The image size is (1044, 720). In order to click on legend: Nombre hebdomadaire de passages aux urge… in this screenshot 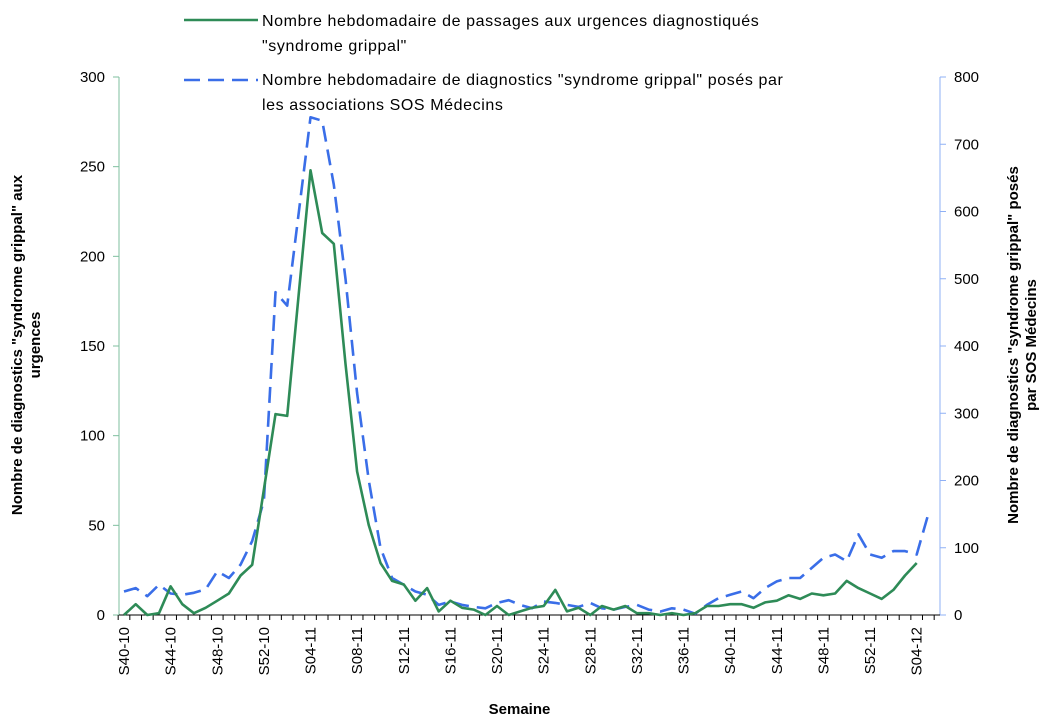, I will do `click(483, 63)`.